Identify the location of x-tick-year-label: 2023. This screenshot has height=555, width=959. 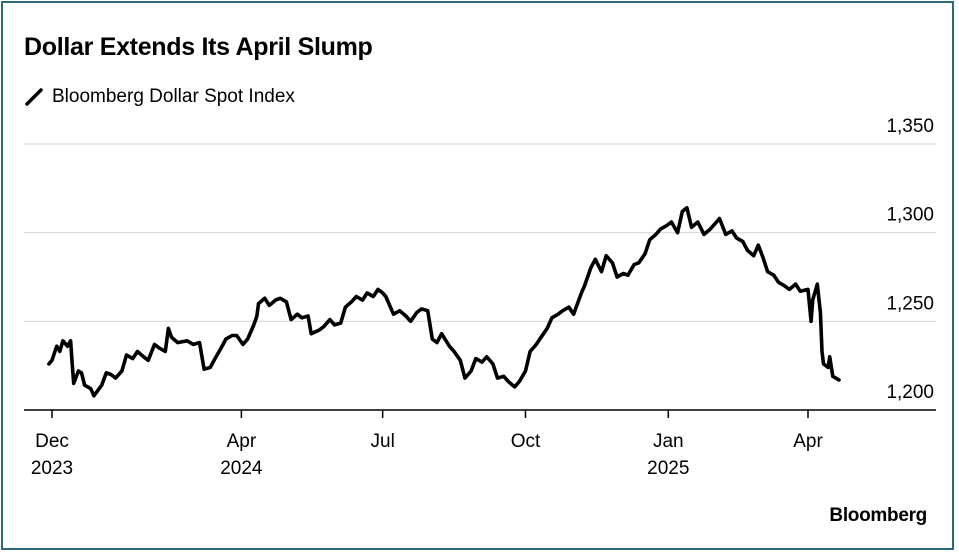
(52, 468).